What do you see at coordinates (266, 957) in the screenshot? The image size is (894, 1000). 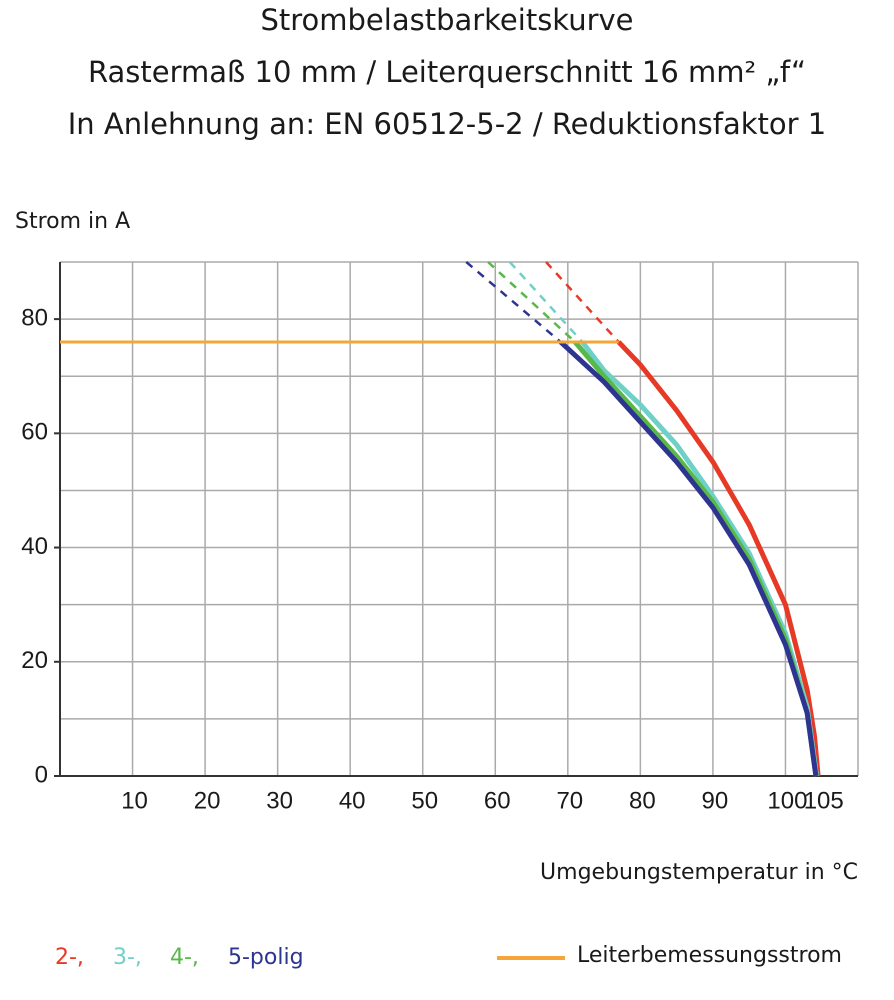 I see `legend-label: 5-polig` at bounding box center [266, 957].